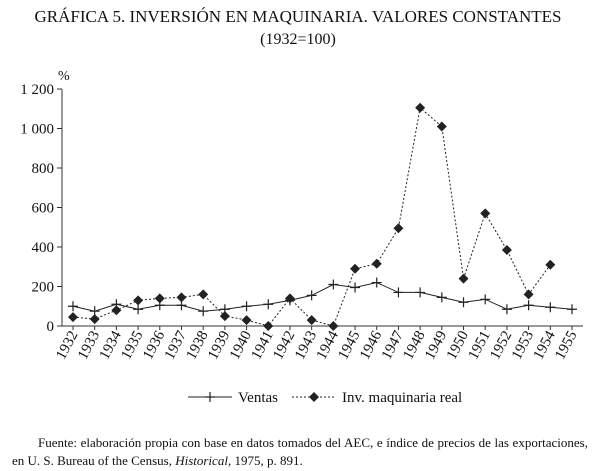  What do you see at coordinates (480, 345) in the screenshot?
I see `x-tick-label: 1951` at bounding box center [480, 345].